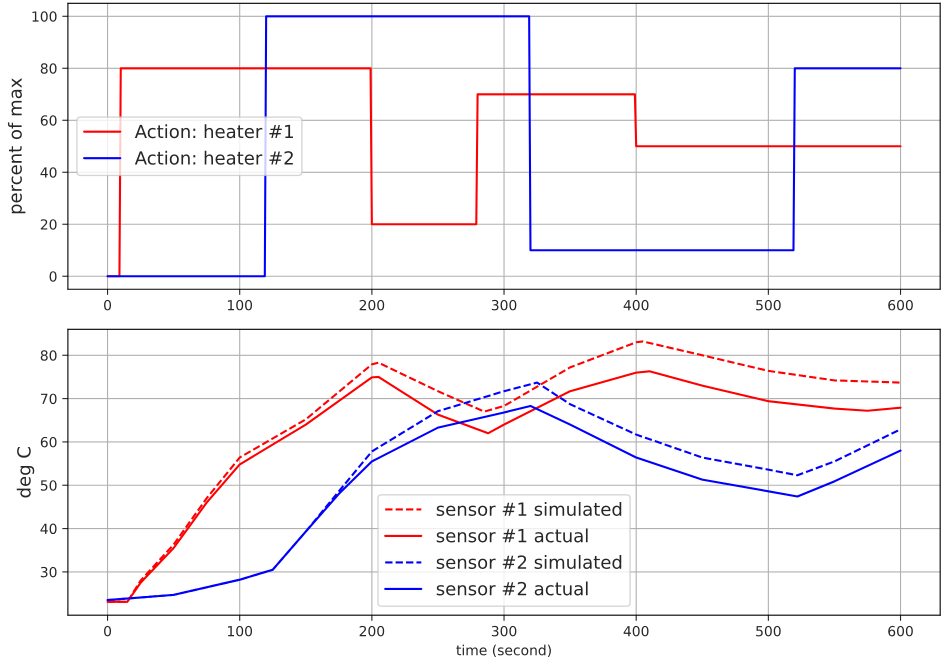 The width and height of the screenshot is (943, 658). Describe the element at coordinates (48, 485) in the screenshot. I see `y-tick-label: 50` at that location.